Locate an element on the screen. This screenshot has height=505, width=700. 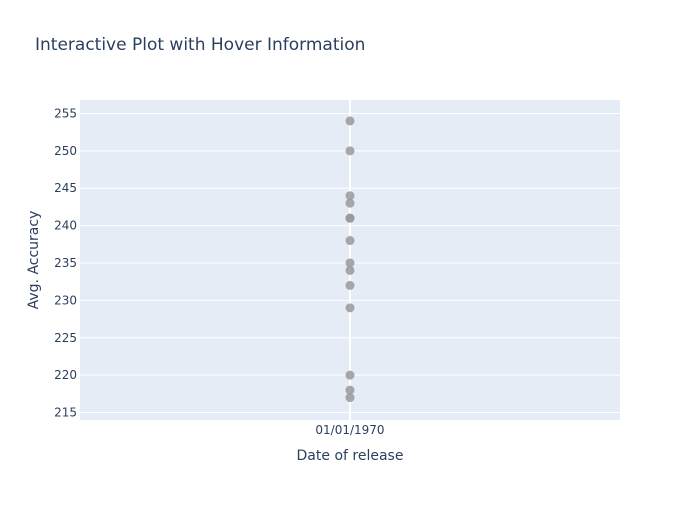
y-tick-label: 215 is located at coordinates (65, 413).